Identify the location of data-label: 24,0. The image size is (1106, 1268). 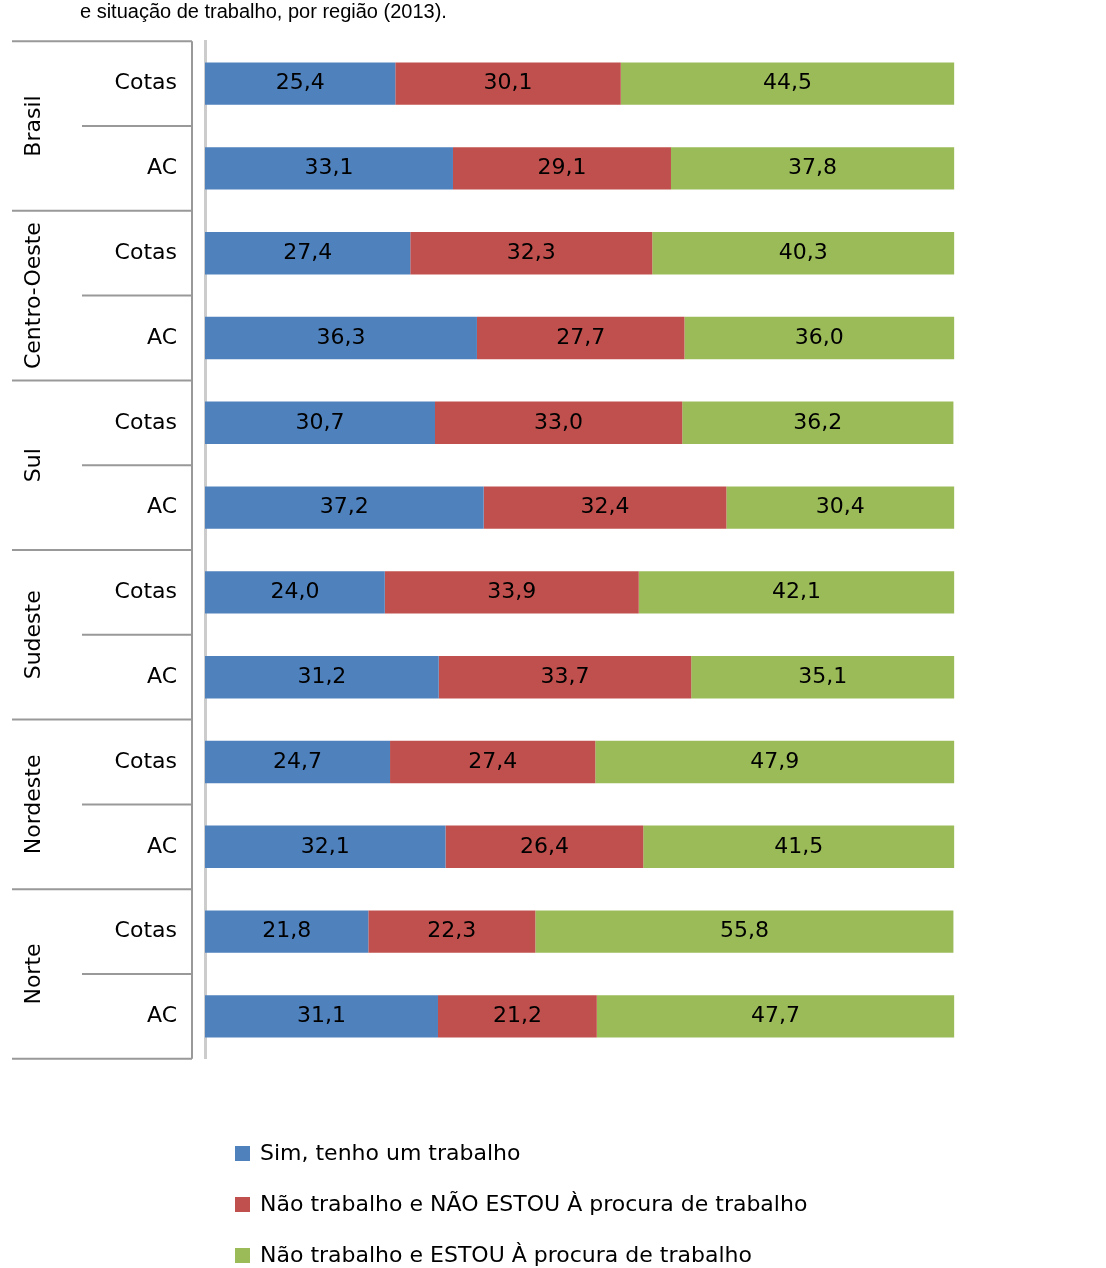
(295, 591).